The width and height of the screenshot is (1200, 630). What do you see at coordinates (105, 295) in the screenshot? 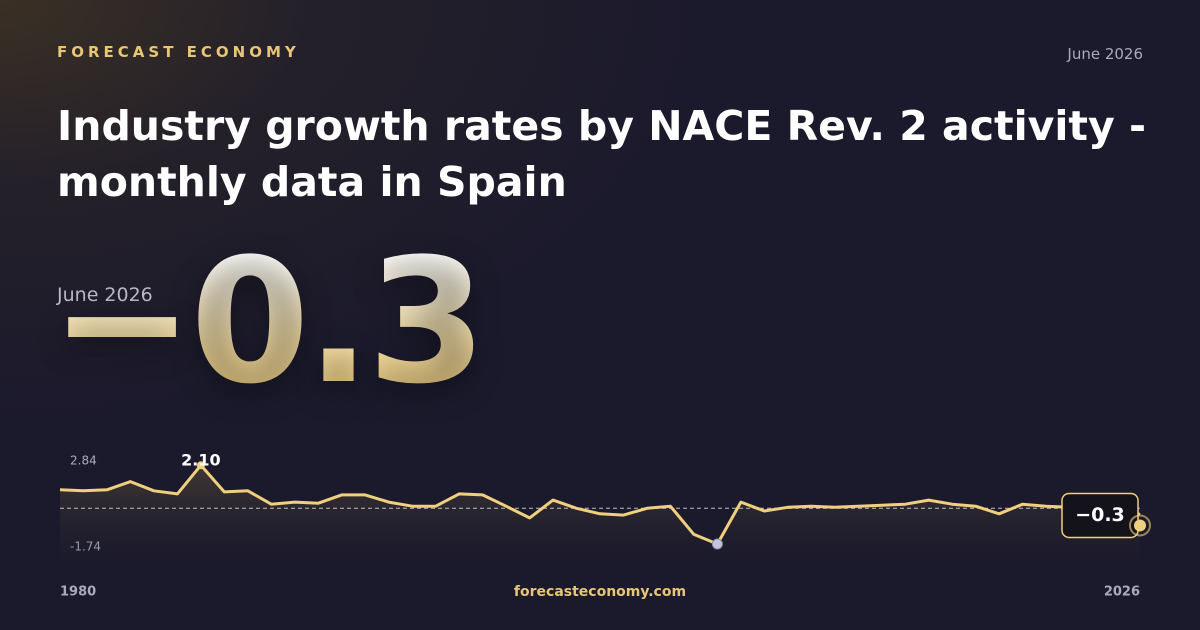
I see `headline-date: June 2026` at bounding box center [105, 295].